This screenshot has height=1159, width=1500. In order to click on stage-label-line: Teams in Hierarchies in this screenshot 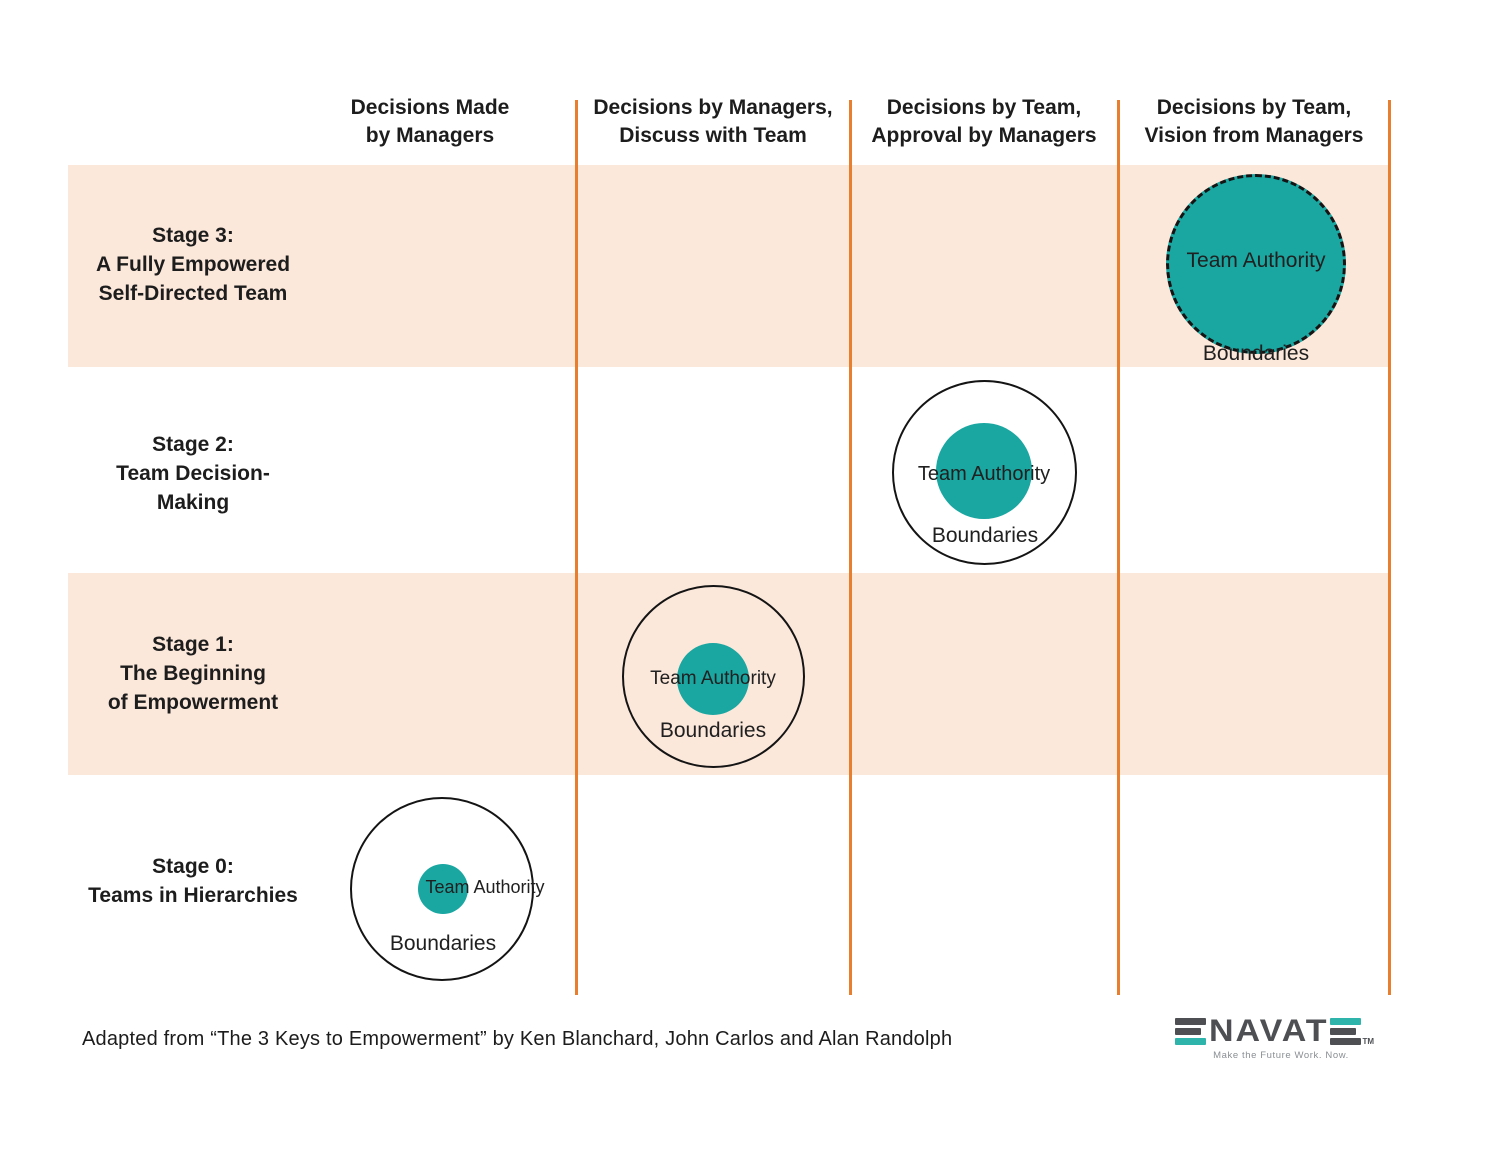, I will do `click(193, 895)`.